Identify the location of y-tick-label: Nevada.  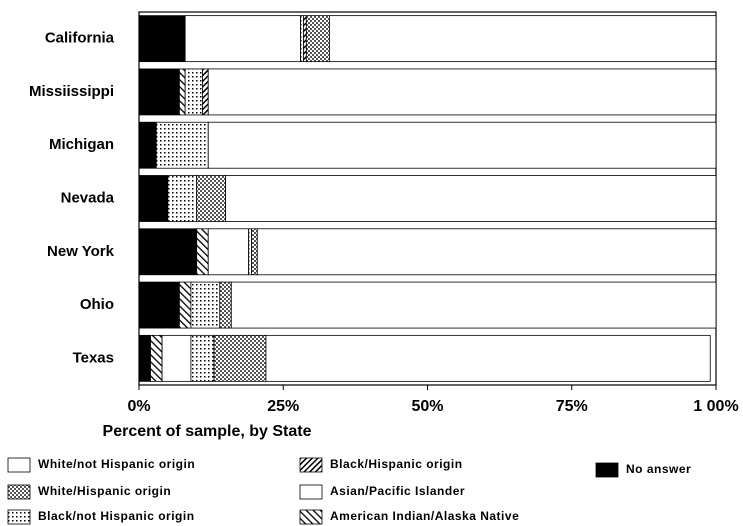
(88, 197).